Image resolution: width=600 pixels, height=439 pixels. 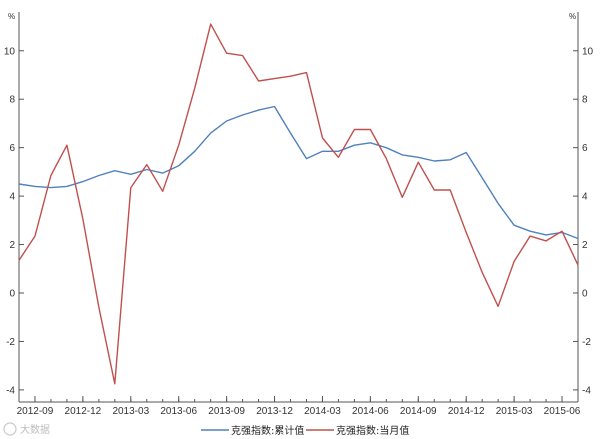 What do you see at coordinates (322, 411) in the screenshot?
I see `x-tick-label: 2014-03` at bounding box center [322, 411].